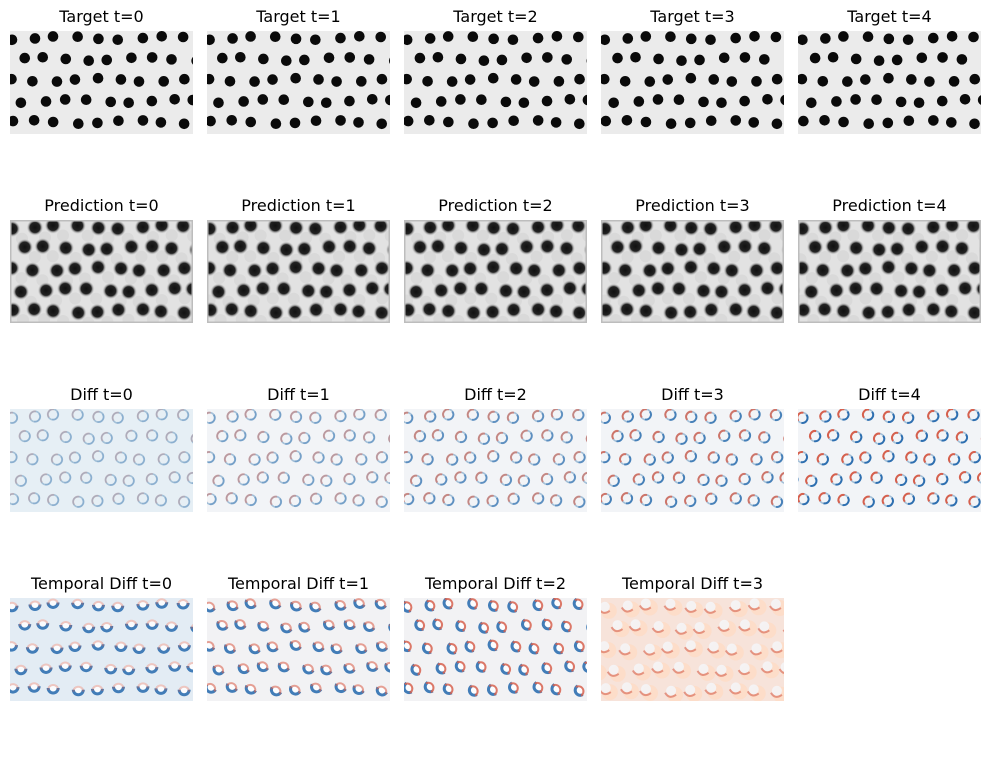 The image size is (990, 761). I want to click on prediction-panel-t0: Prediction t=0, so click(101, 259).